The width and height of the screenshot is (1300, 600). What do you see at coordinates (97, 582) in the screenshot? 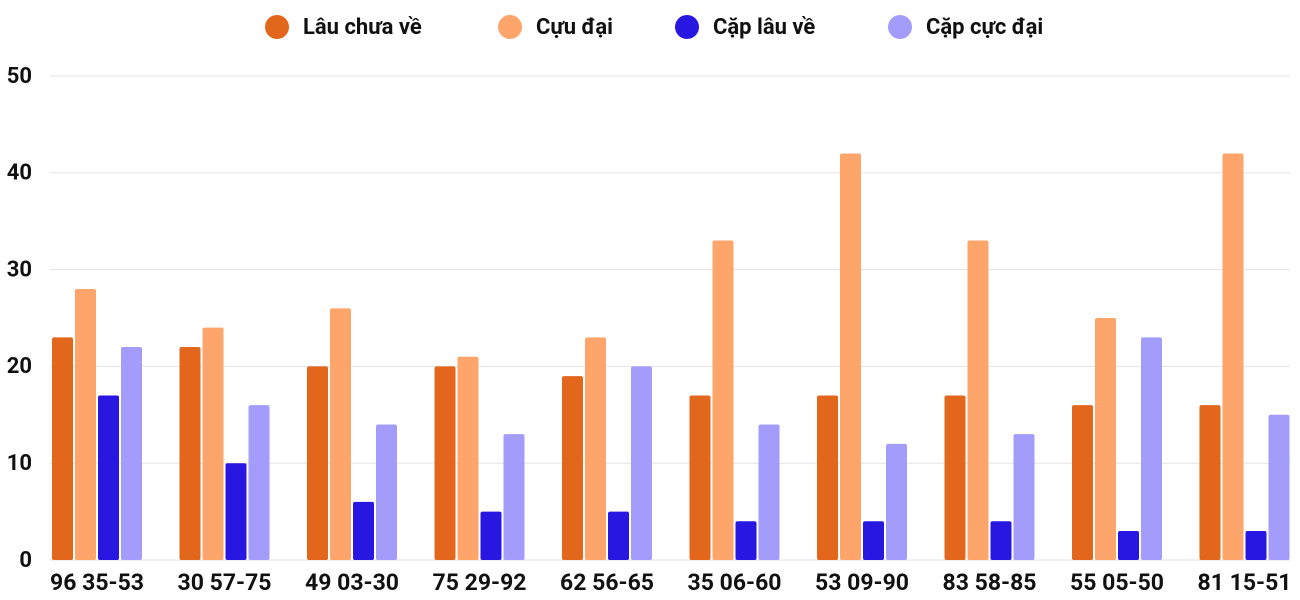
I see `x-tick-label: 96 35-53` at bounding box center [97, 582].